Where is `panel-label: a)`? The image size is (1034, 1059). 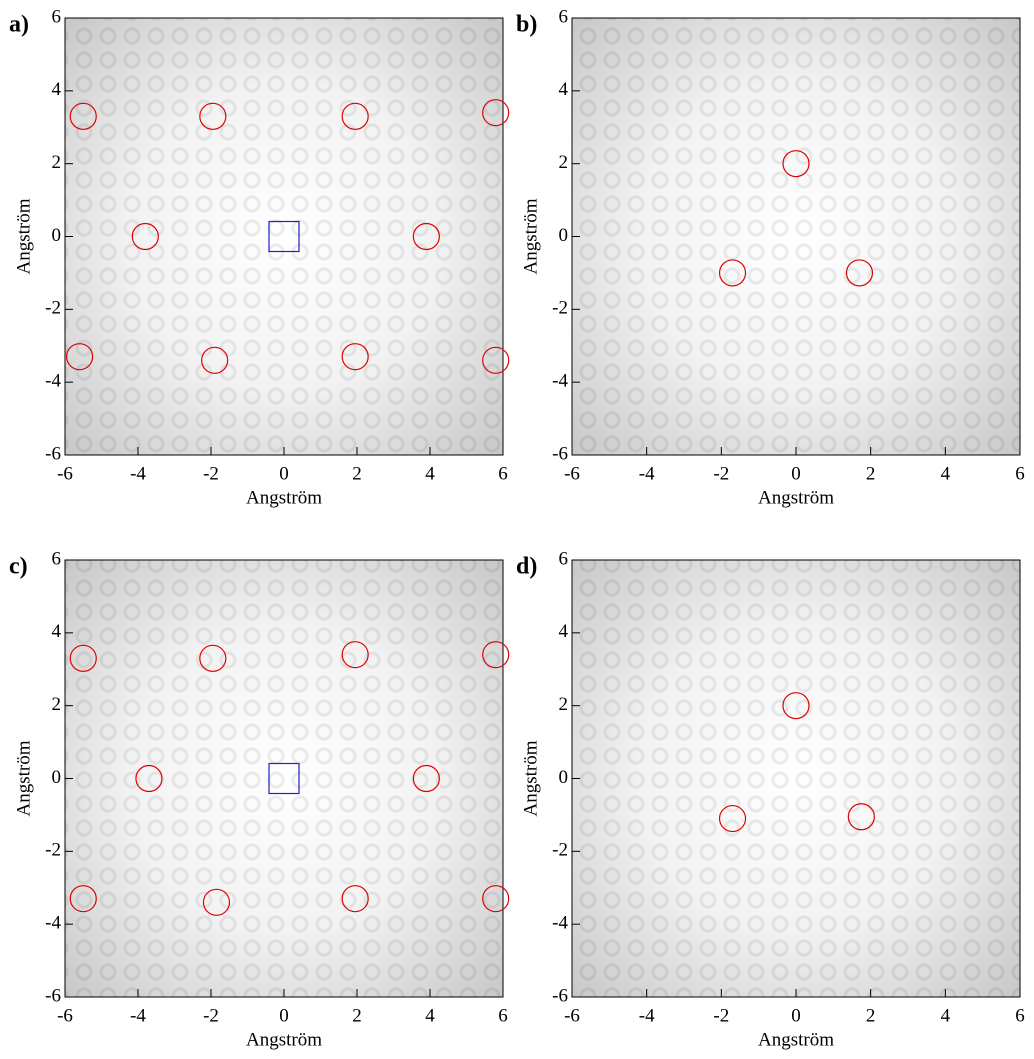 panel-label: a) is located at coordinates (19, 25).